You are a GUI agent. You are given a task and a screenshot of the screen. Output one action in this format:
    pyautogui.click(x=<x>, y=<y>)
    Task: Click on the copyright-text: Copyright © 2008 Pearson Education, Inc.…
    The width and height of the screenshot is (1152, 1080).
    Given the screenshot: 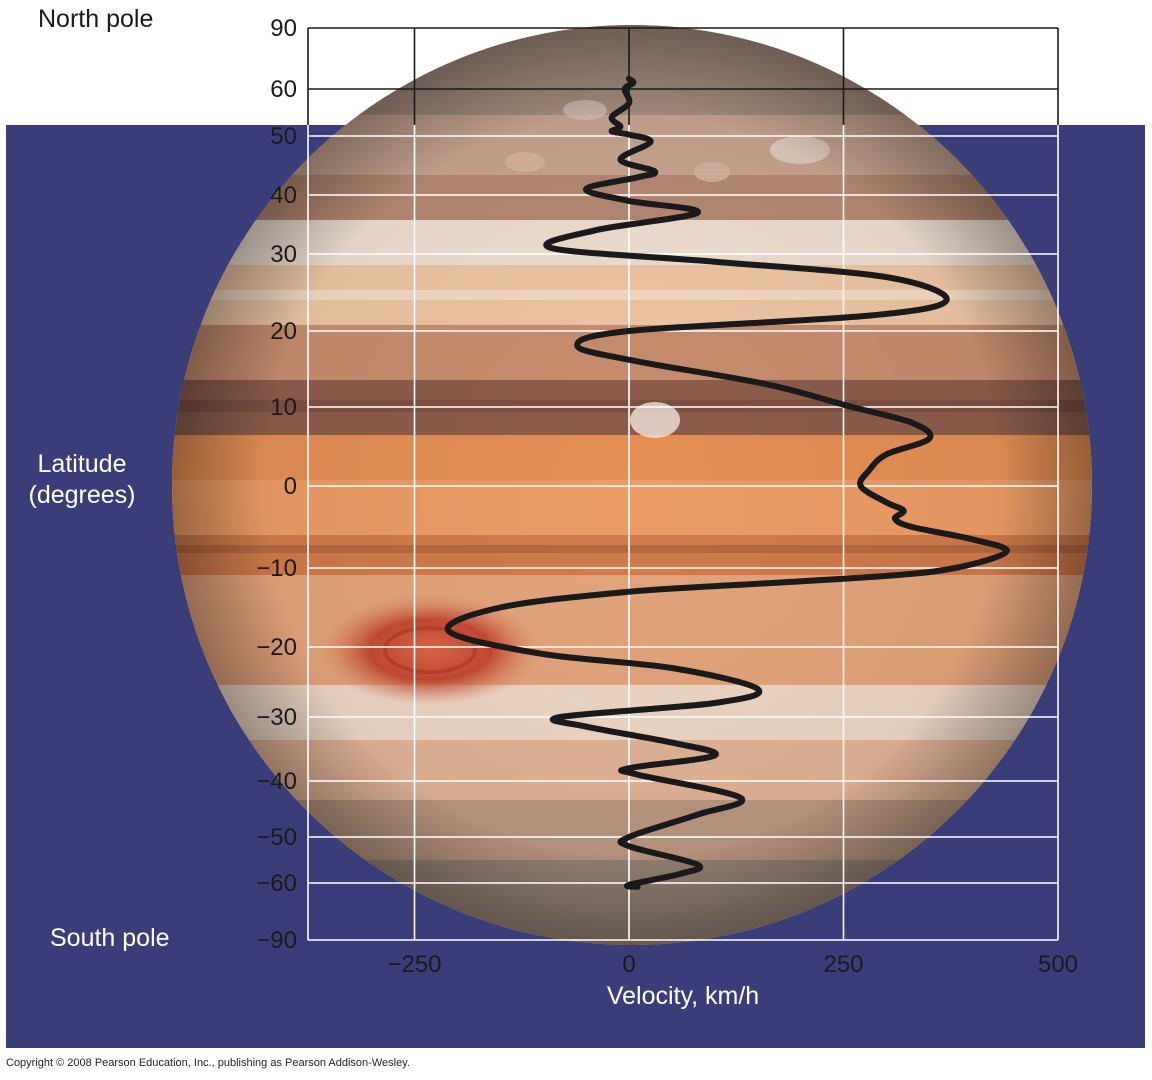 What is the action you would take?
    pyautogui.click(x=208, y=1063)
    